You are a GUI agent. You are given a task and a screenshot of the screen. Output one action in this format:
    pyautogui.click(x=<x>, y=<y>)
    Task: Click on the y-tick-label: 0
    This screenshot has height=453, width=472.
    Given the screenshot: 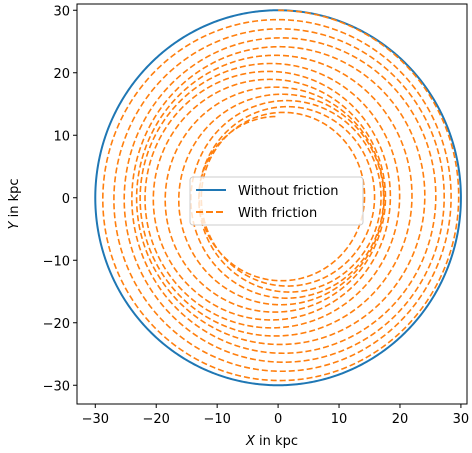 What is the action you would take?
    pyautogui.click(x=66, y=199)
    